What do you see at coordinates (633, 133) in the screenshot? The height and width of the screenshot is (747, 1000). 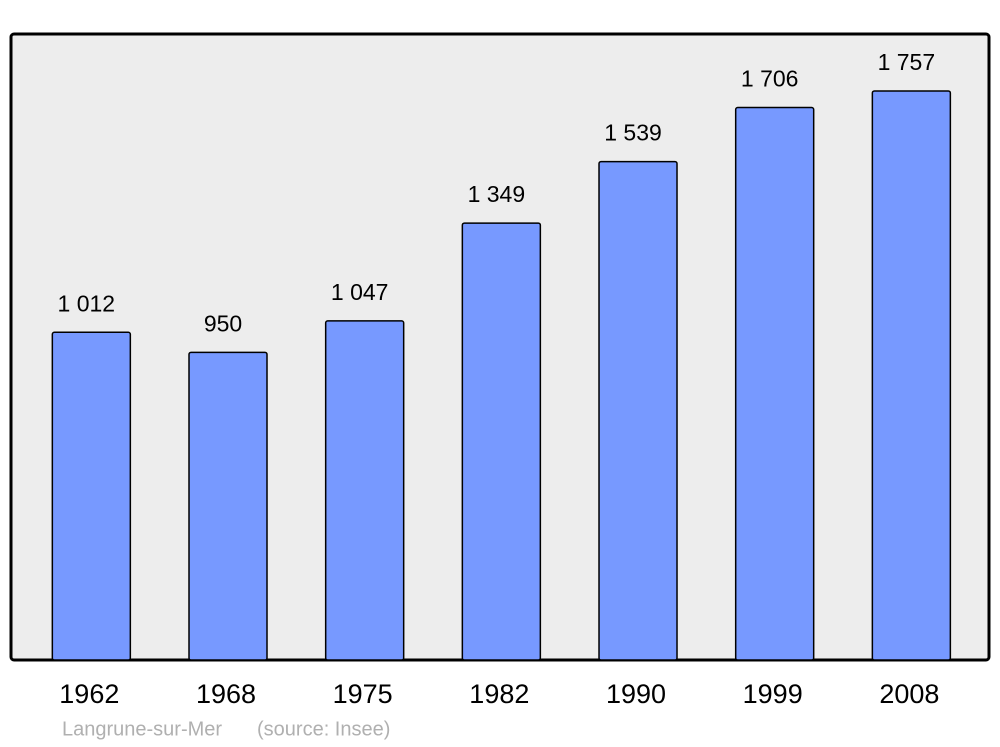 I see `value-label: 1 539` at bounding box center [633, 133].